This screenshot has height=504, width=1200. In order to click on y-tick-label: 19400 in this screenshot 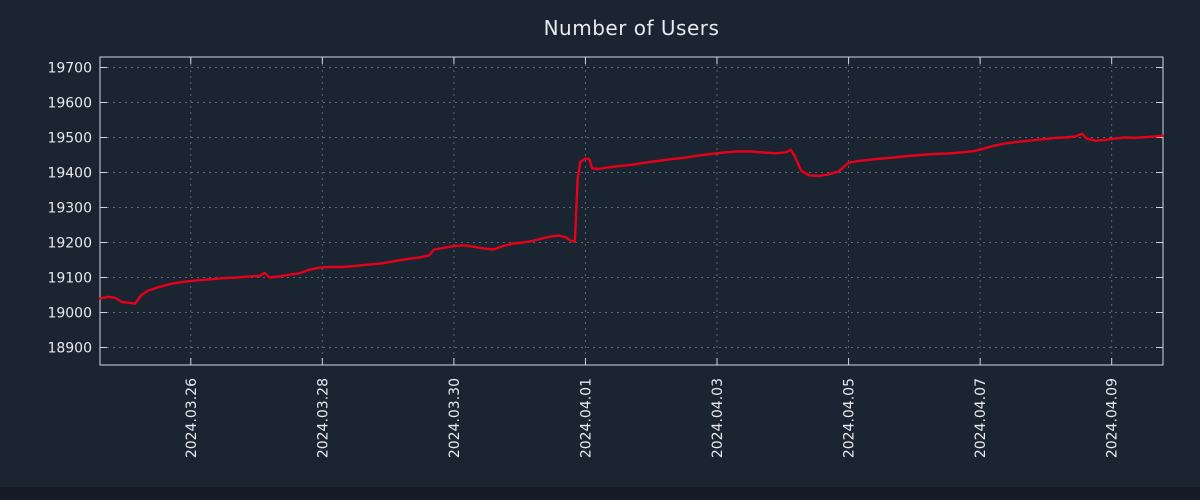, I will do `click(69, 174)`.